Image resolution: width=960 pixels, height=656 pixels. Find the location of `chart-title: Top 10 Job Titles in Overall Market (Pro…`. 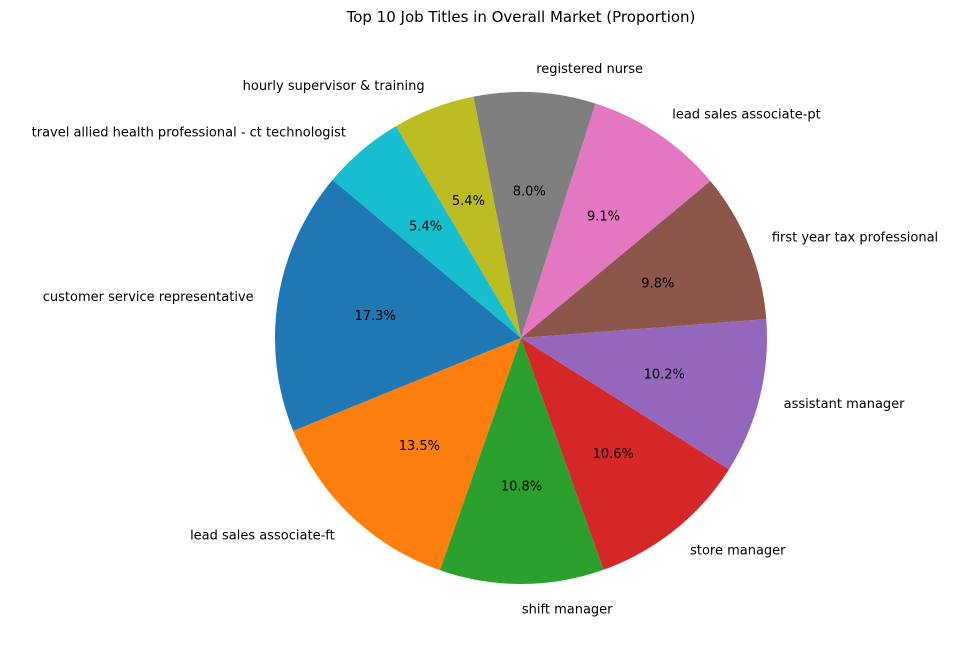

chart-title: Top 10 Job Titles in Overall Market (Pro… is located at coordinates (521, 17).